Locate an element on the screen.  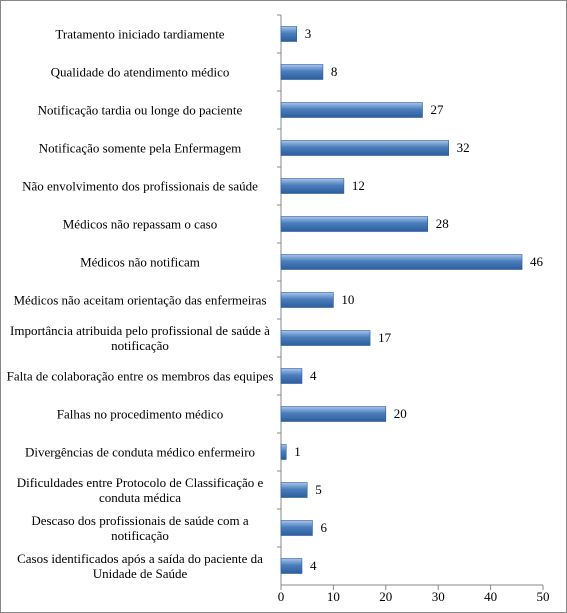
value-label: 46 is located at coordinates (537, 261).